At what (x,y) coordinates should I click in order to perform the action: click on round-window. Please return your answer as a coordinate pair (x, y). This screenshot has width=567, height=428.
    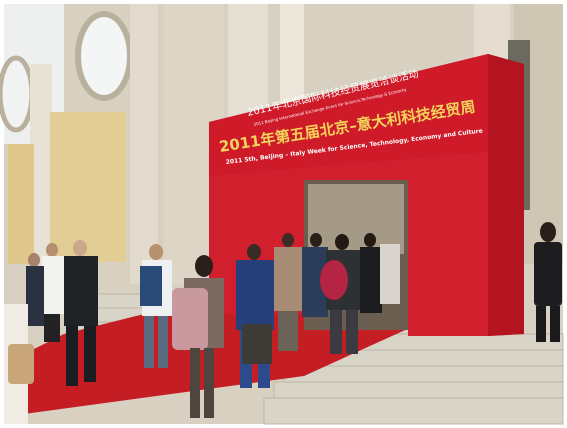
    Looking at the image, I should click on (104, 56).